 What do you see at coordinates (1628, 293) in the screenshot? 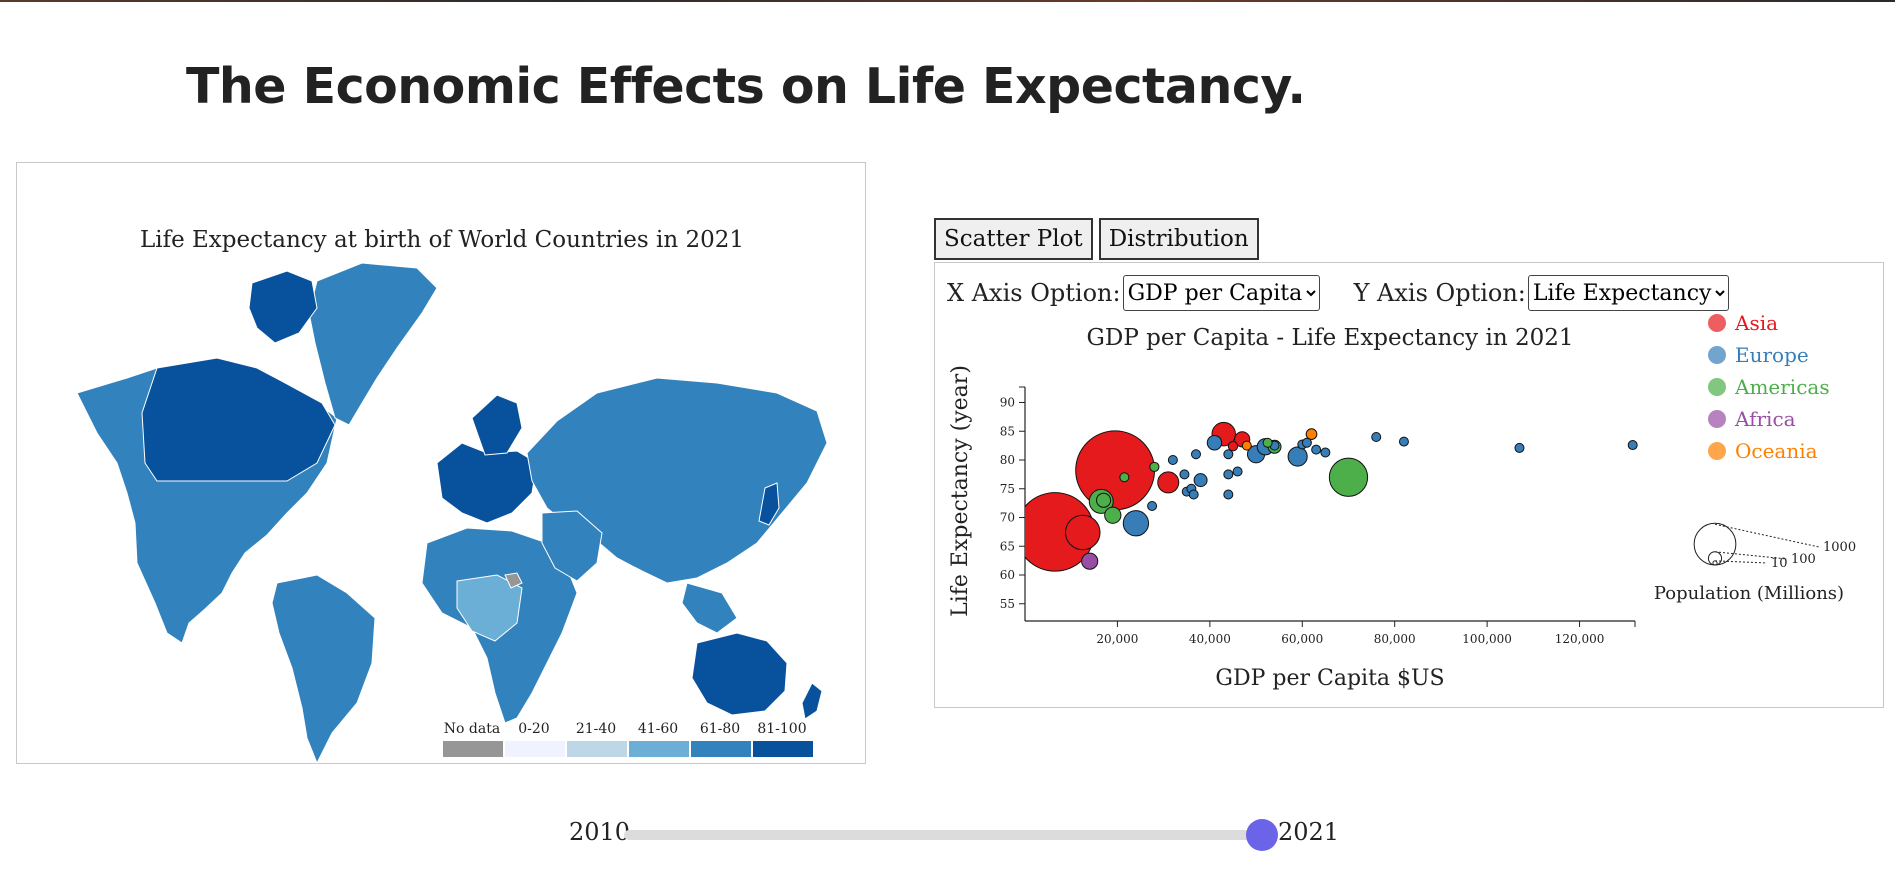
I see `y-axis-select: Life Expectancy` at bounding box center [1628, 293].